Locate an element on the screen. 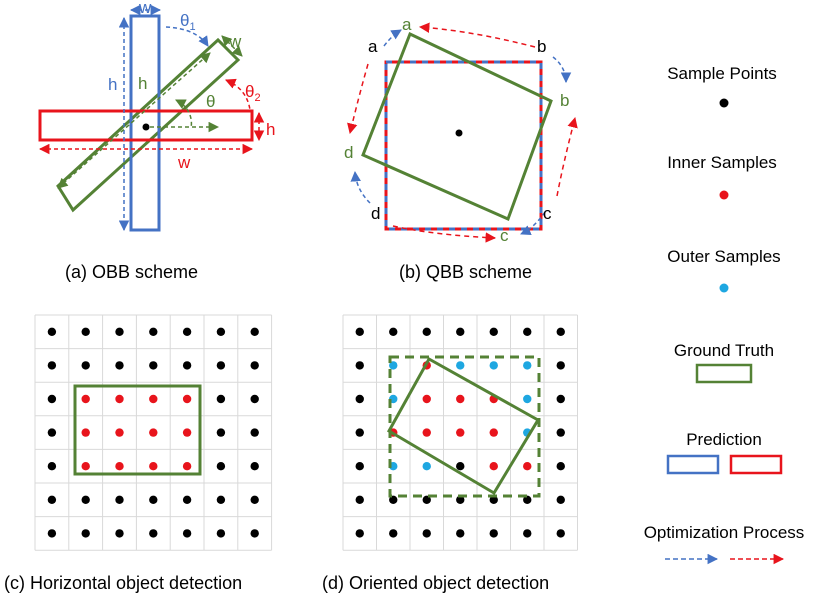 Image resolution: width=820 pixels, height=597 pixels. green-w-arrow is located at coordinates (232, 46).